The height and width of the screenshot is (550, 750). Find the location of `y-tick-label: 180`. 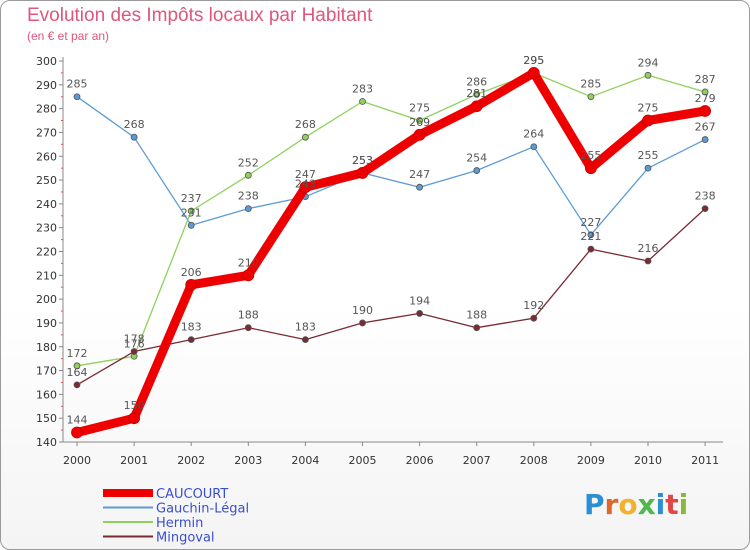

y-tick-label: 180 is located at coordinates (46, 347).